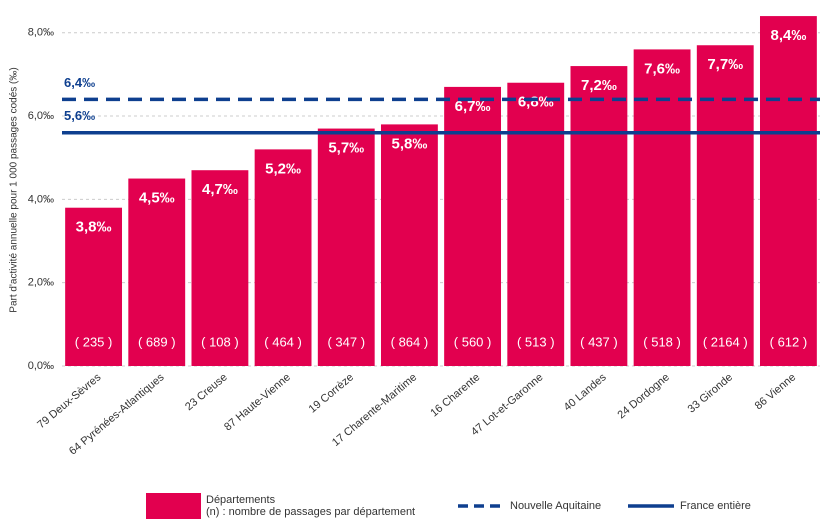  What do you see at coordinates (788, 35) in the screenshot?
I see `value-label: 8,4‰` at bounding box center [788, 35].